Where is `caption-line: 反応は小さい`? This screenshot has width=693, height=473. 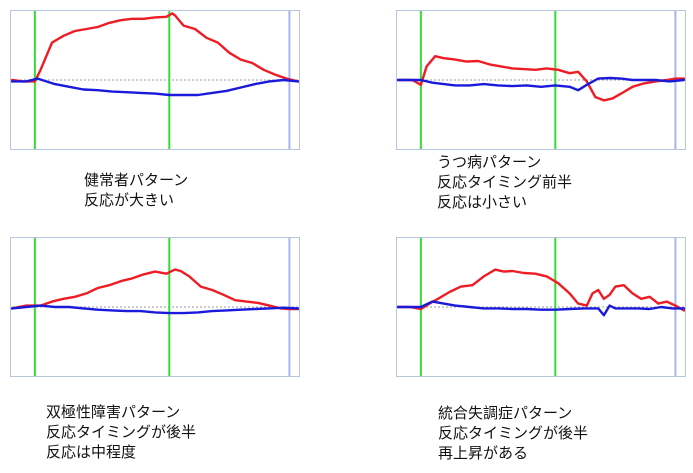
caption-line: 反応は小さい is located at coordinates (482, 202).